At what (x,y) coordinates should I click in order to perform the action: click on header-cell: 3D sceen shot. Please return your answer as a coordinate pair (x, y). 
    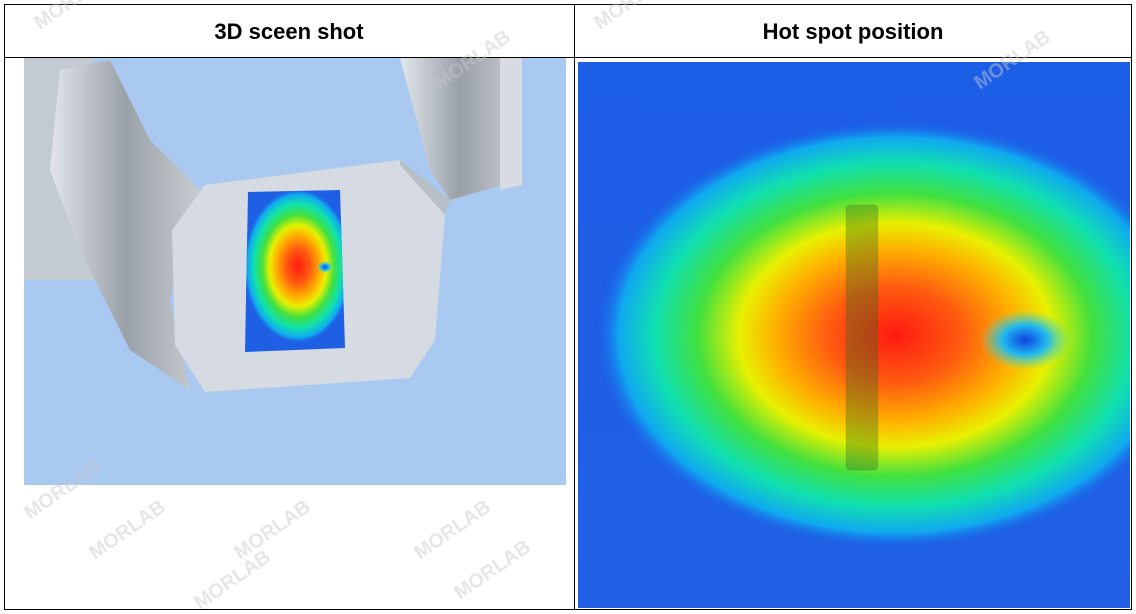
    Looking at the image, I should click on (289, 31).